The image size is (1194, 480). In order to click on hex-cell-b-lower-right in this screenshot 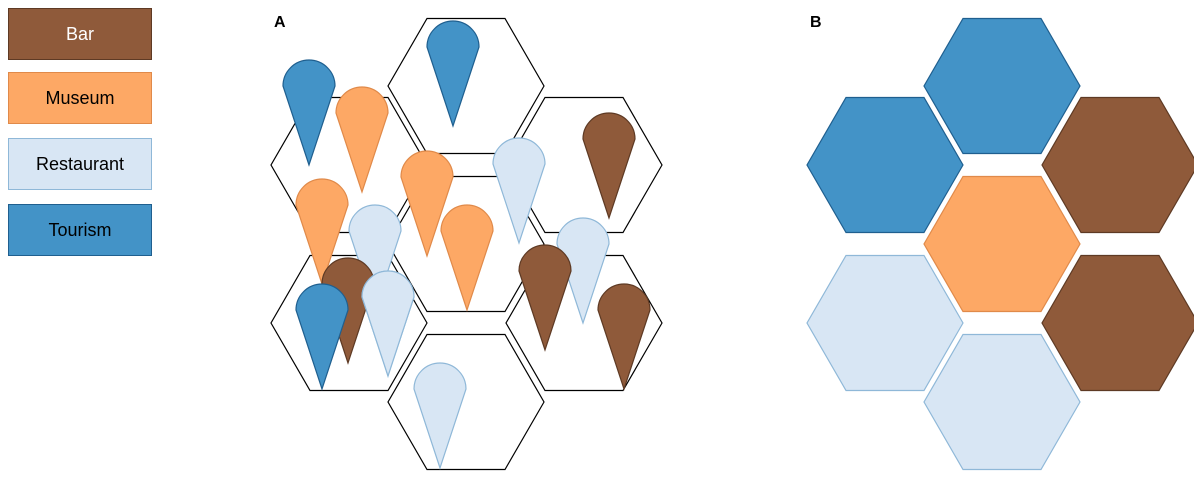, I will do `click(1117, 323)`.